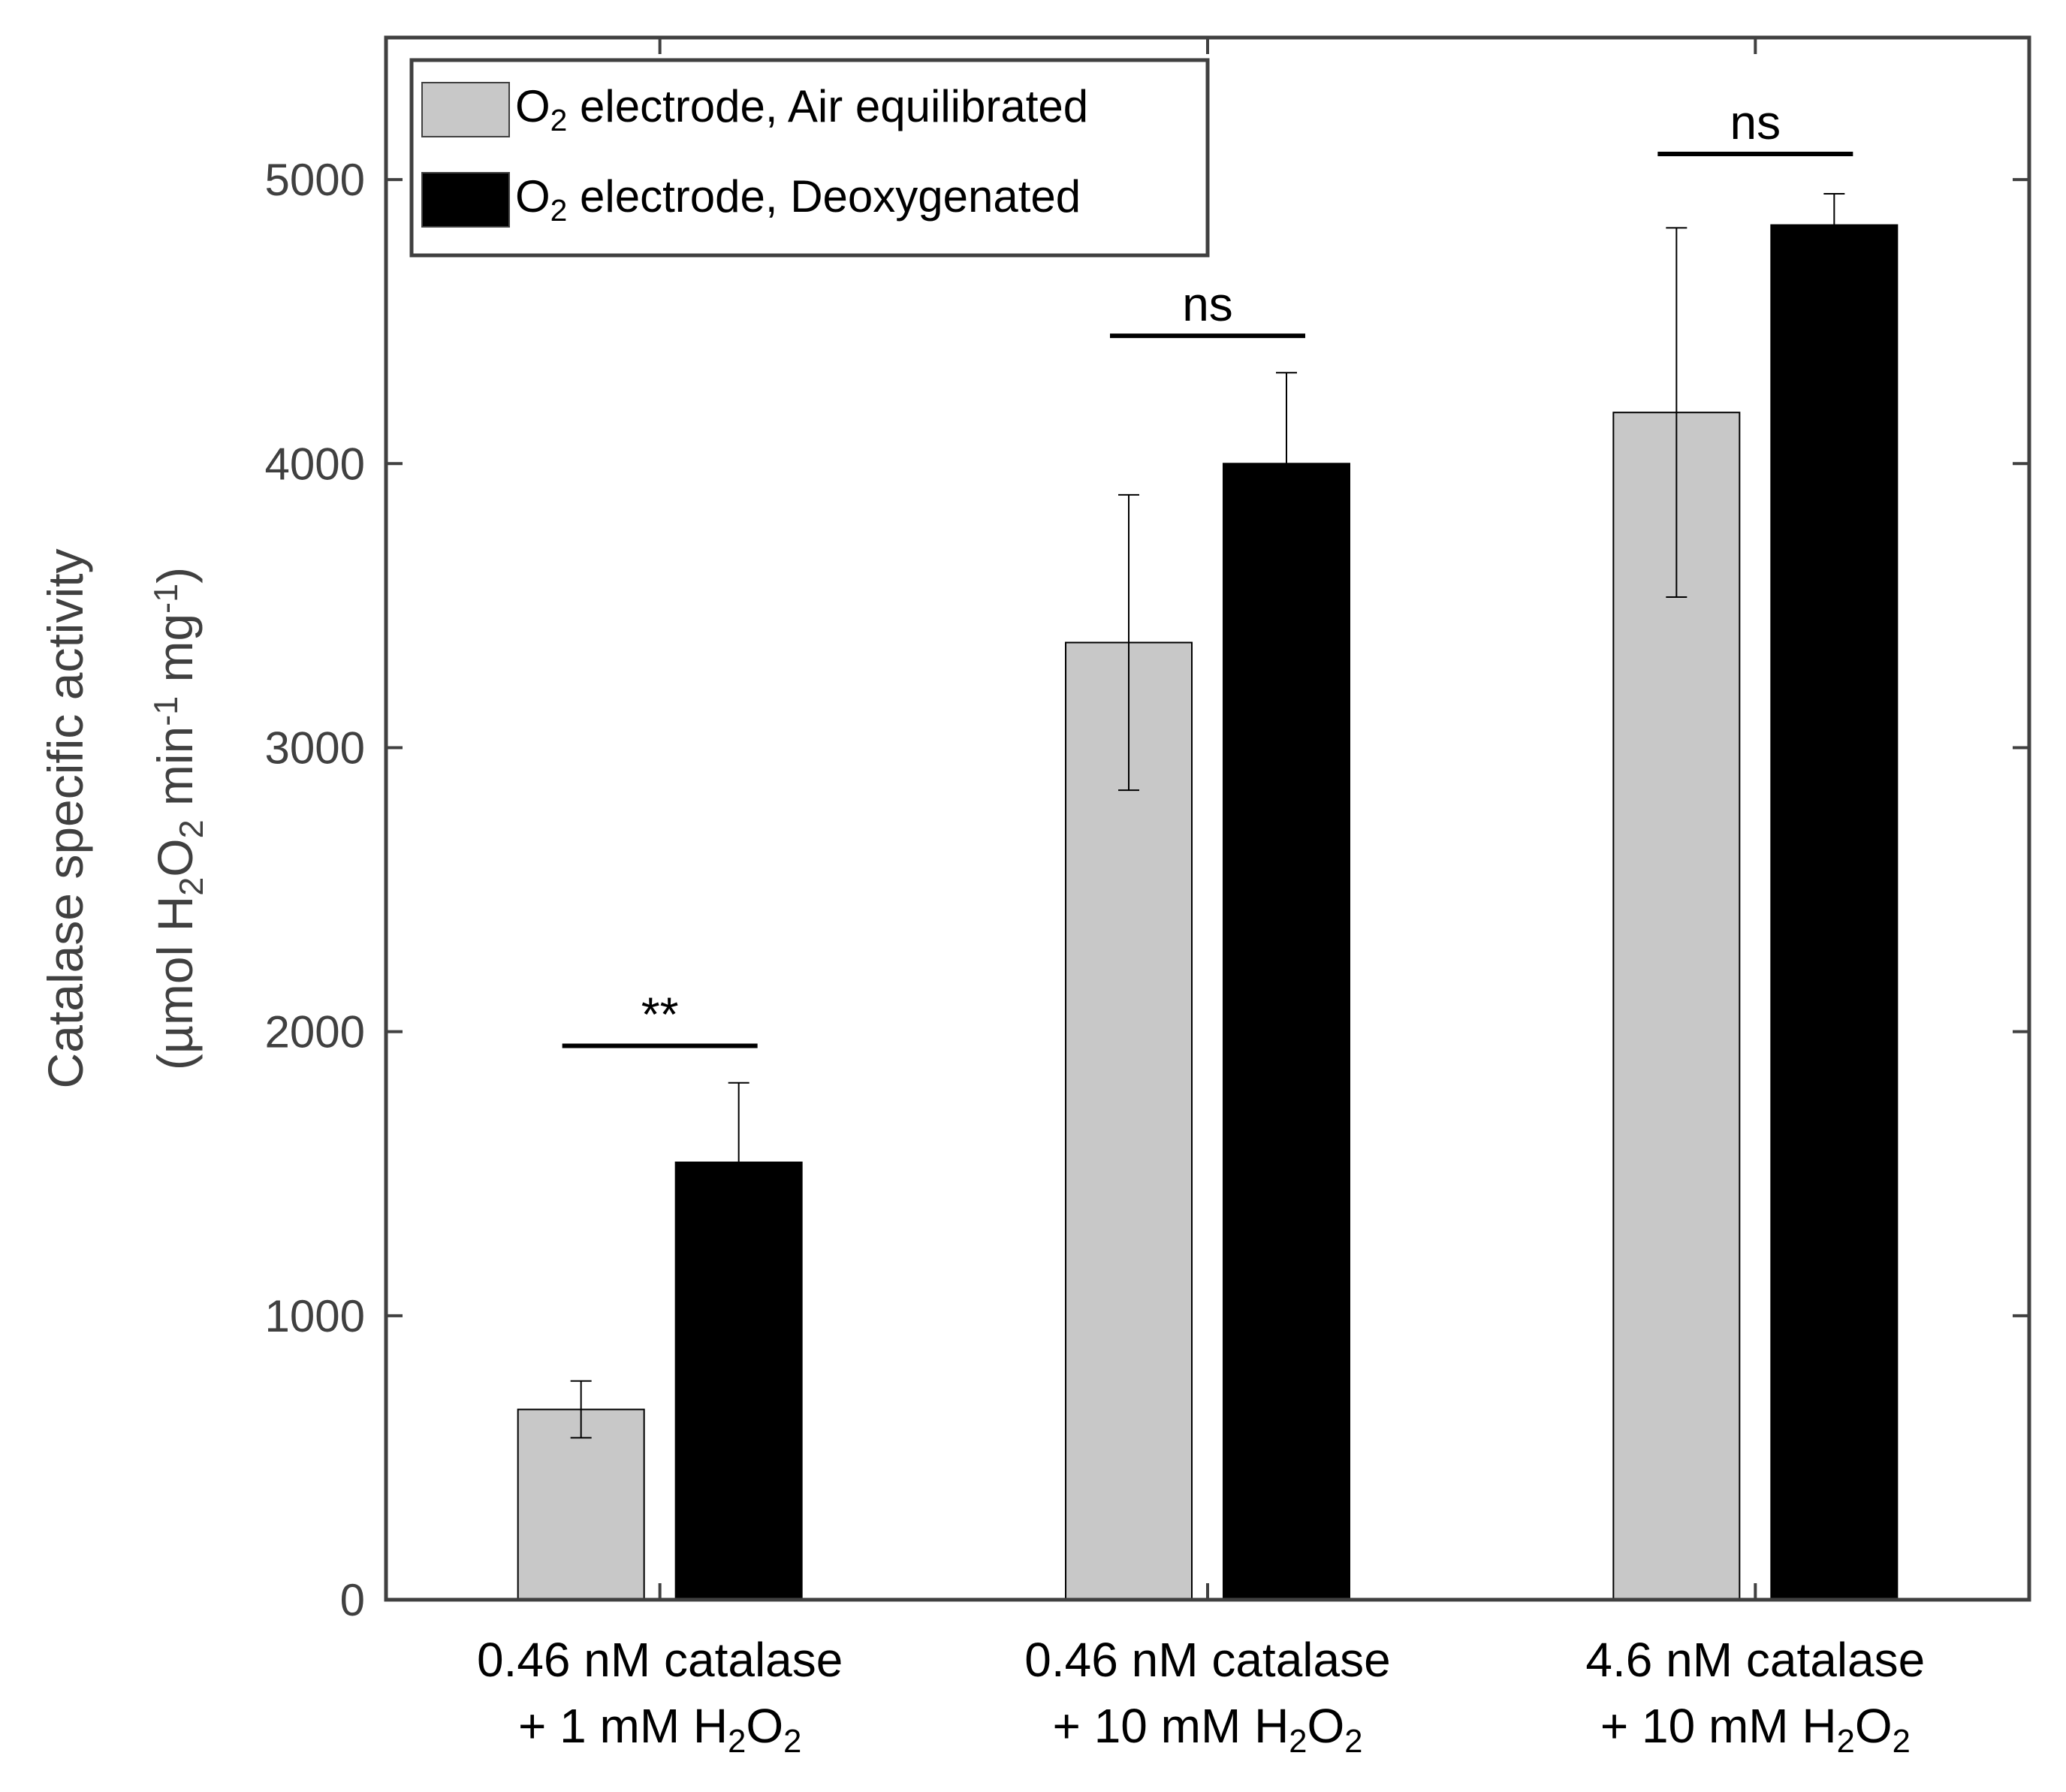 This screenshot has width=2066, height=1792. What do you see at coordinates (801, 109) in the screenshot?
I see `legend-label-1: O2 electrode, Air equilibrated` at bounding box center [801, 109].